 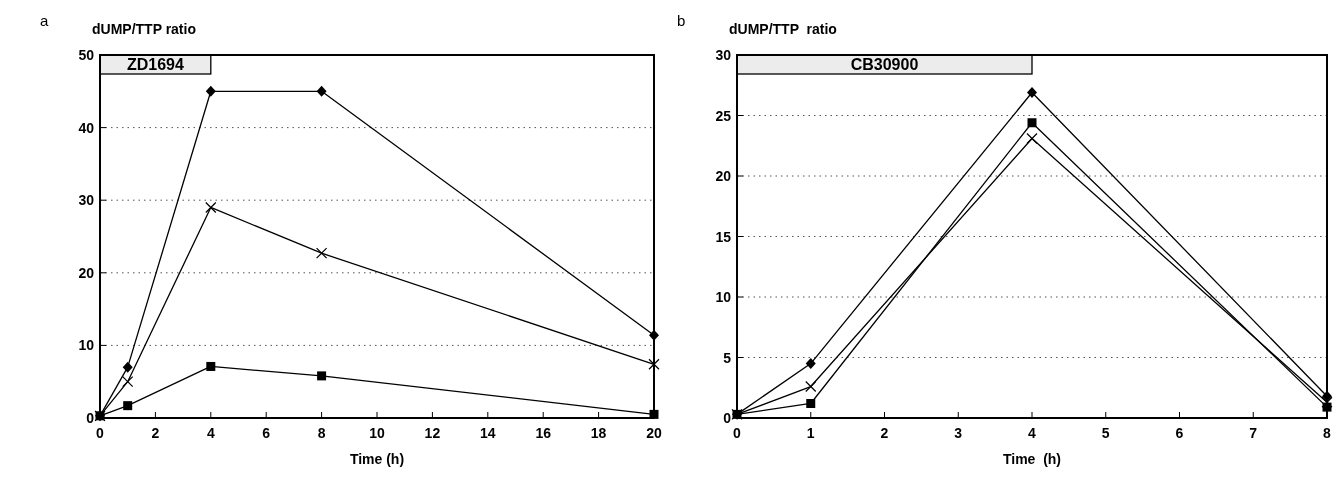 What do you see at coordinates (598, 433) in the screenshot?
I see `x-tick-label: 18` at bounding box center [598, 433].